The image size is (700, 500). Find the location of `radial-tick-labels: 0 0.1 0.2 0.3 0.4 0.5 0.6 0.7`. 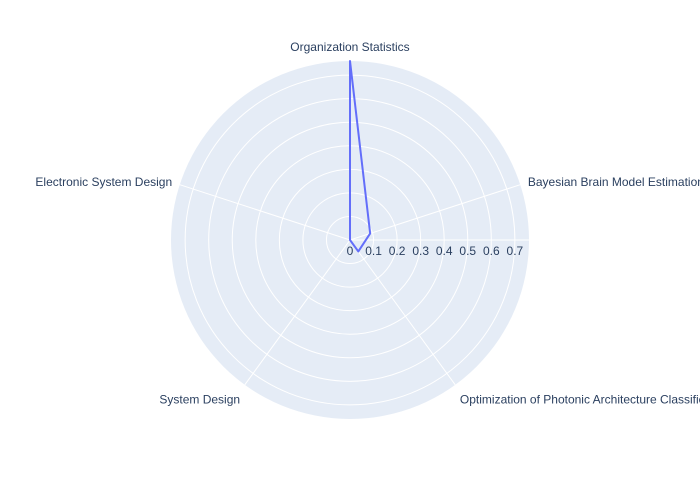

radial-tick-labels: 0 0.1 0.2 0.3 0.4 0.5 0.6 0.7 is located at coordinates (435, 251).